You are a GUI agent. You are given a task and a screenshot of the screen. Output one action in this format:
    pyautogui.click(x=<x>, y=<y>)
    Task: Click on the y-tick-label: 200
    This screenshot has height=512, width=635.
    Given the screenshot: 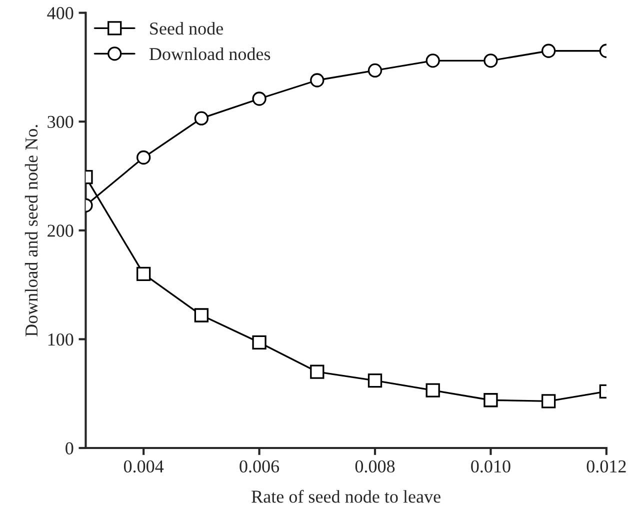 What is the action you would take?
    pyautogui.click(x=61, y=230)
    